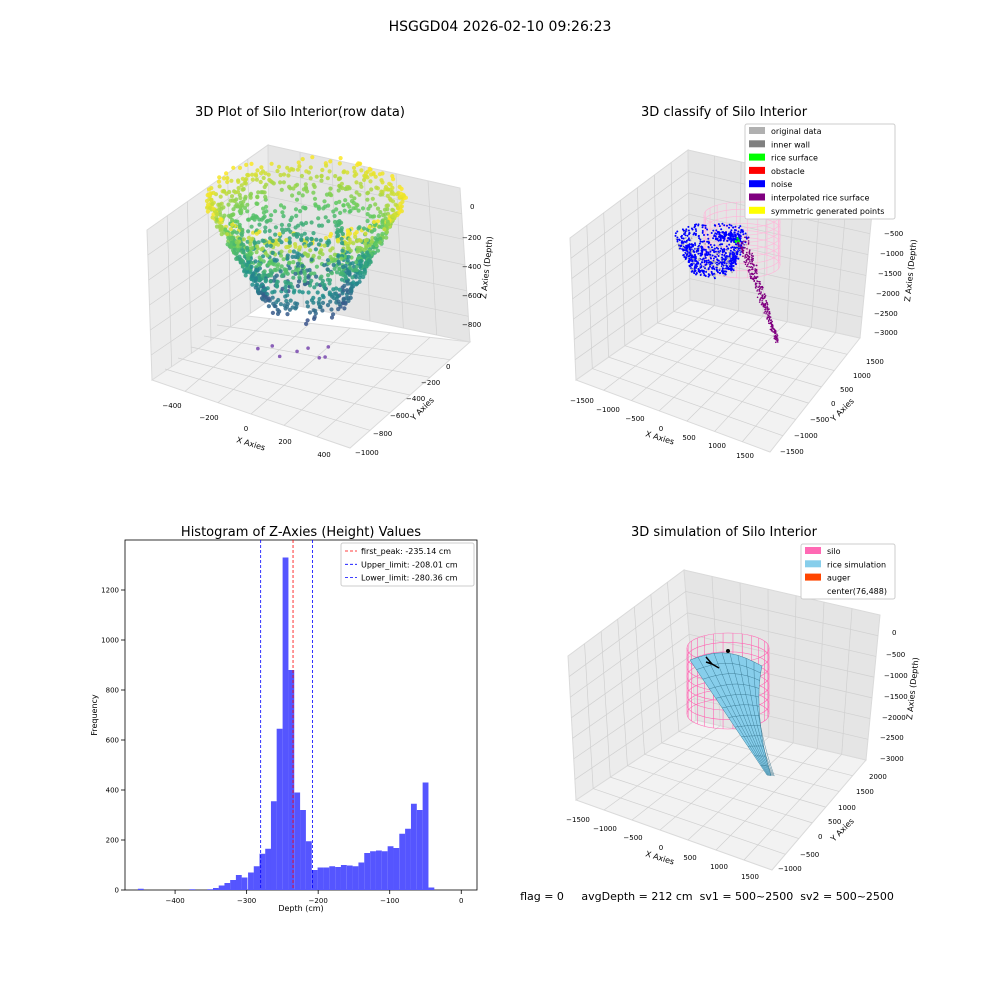  I want to click on figure-title: HSGGD04 2026-02-10 09:26:23, so click(500, 27).